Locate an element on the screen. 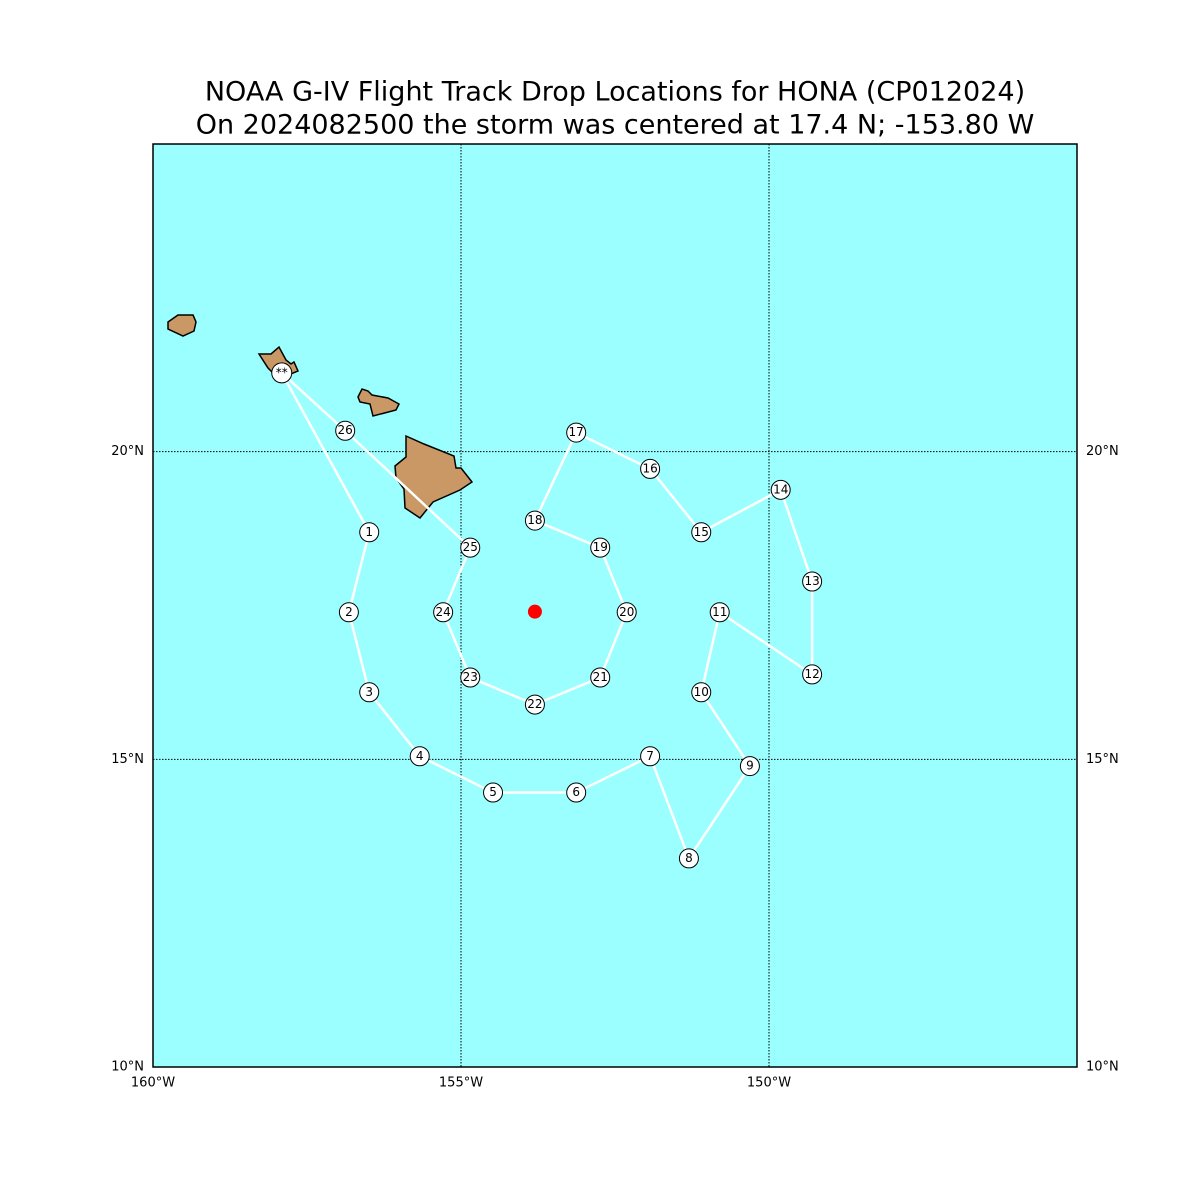  drop-label: 21 is located at coordinates (600, 677).